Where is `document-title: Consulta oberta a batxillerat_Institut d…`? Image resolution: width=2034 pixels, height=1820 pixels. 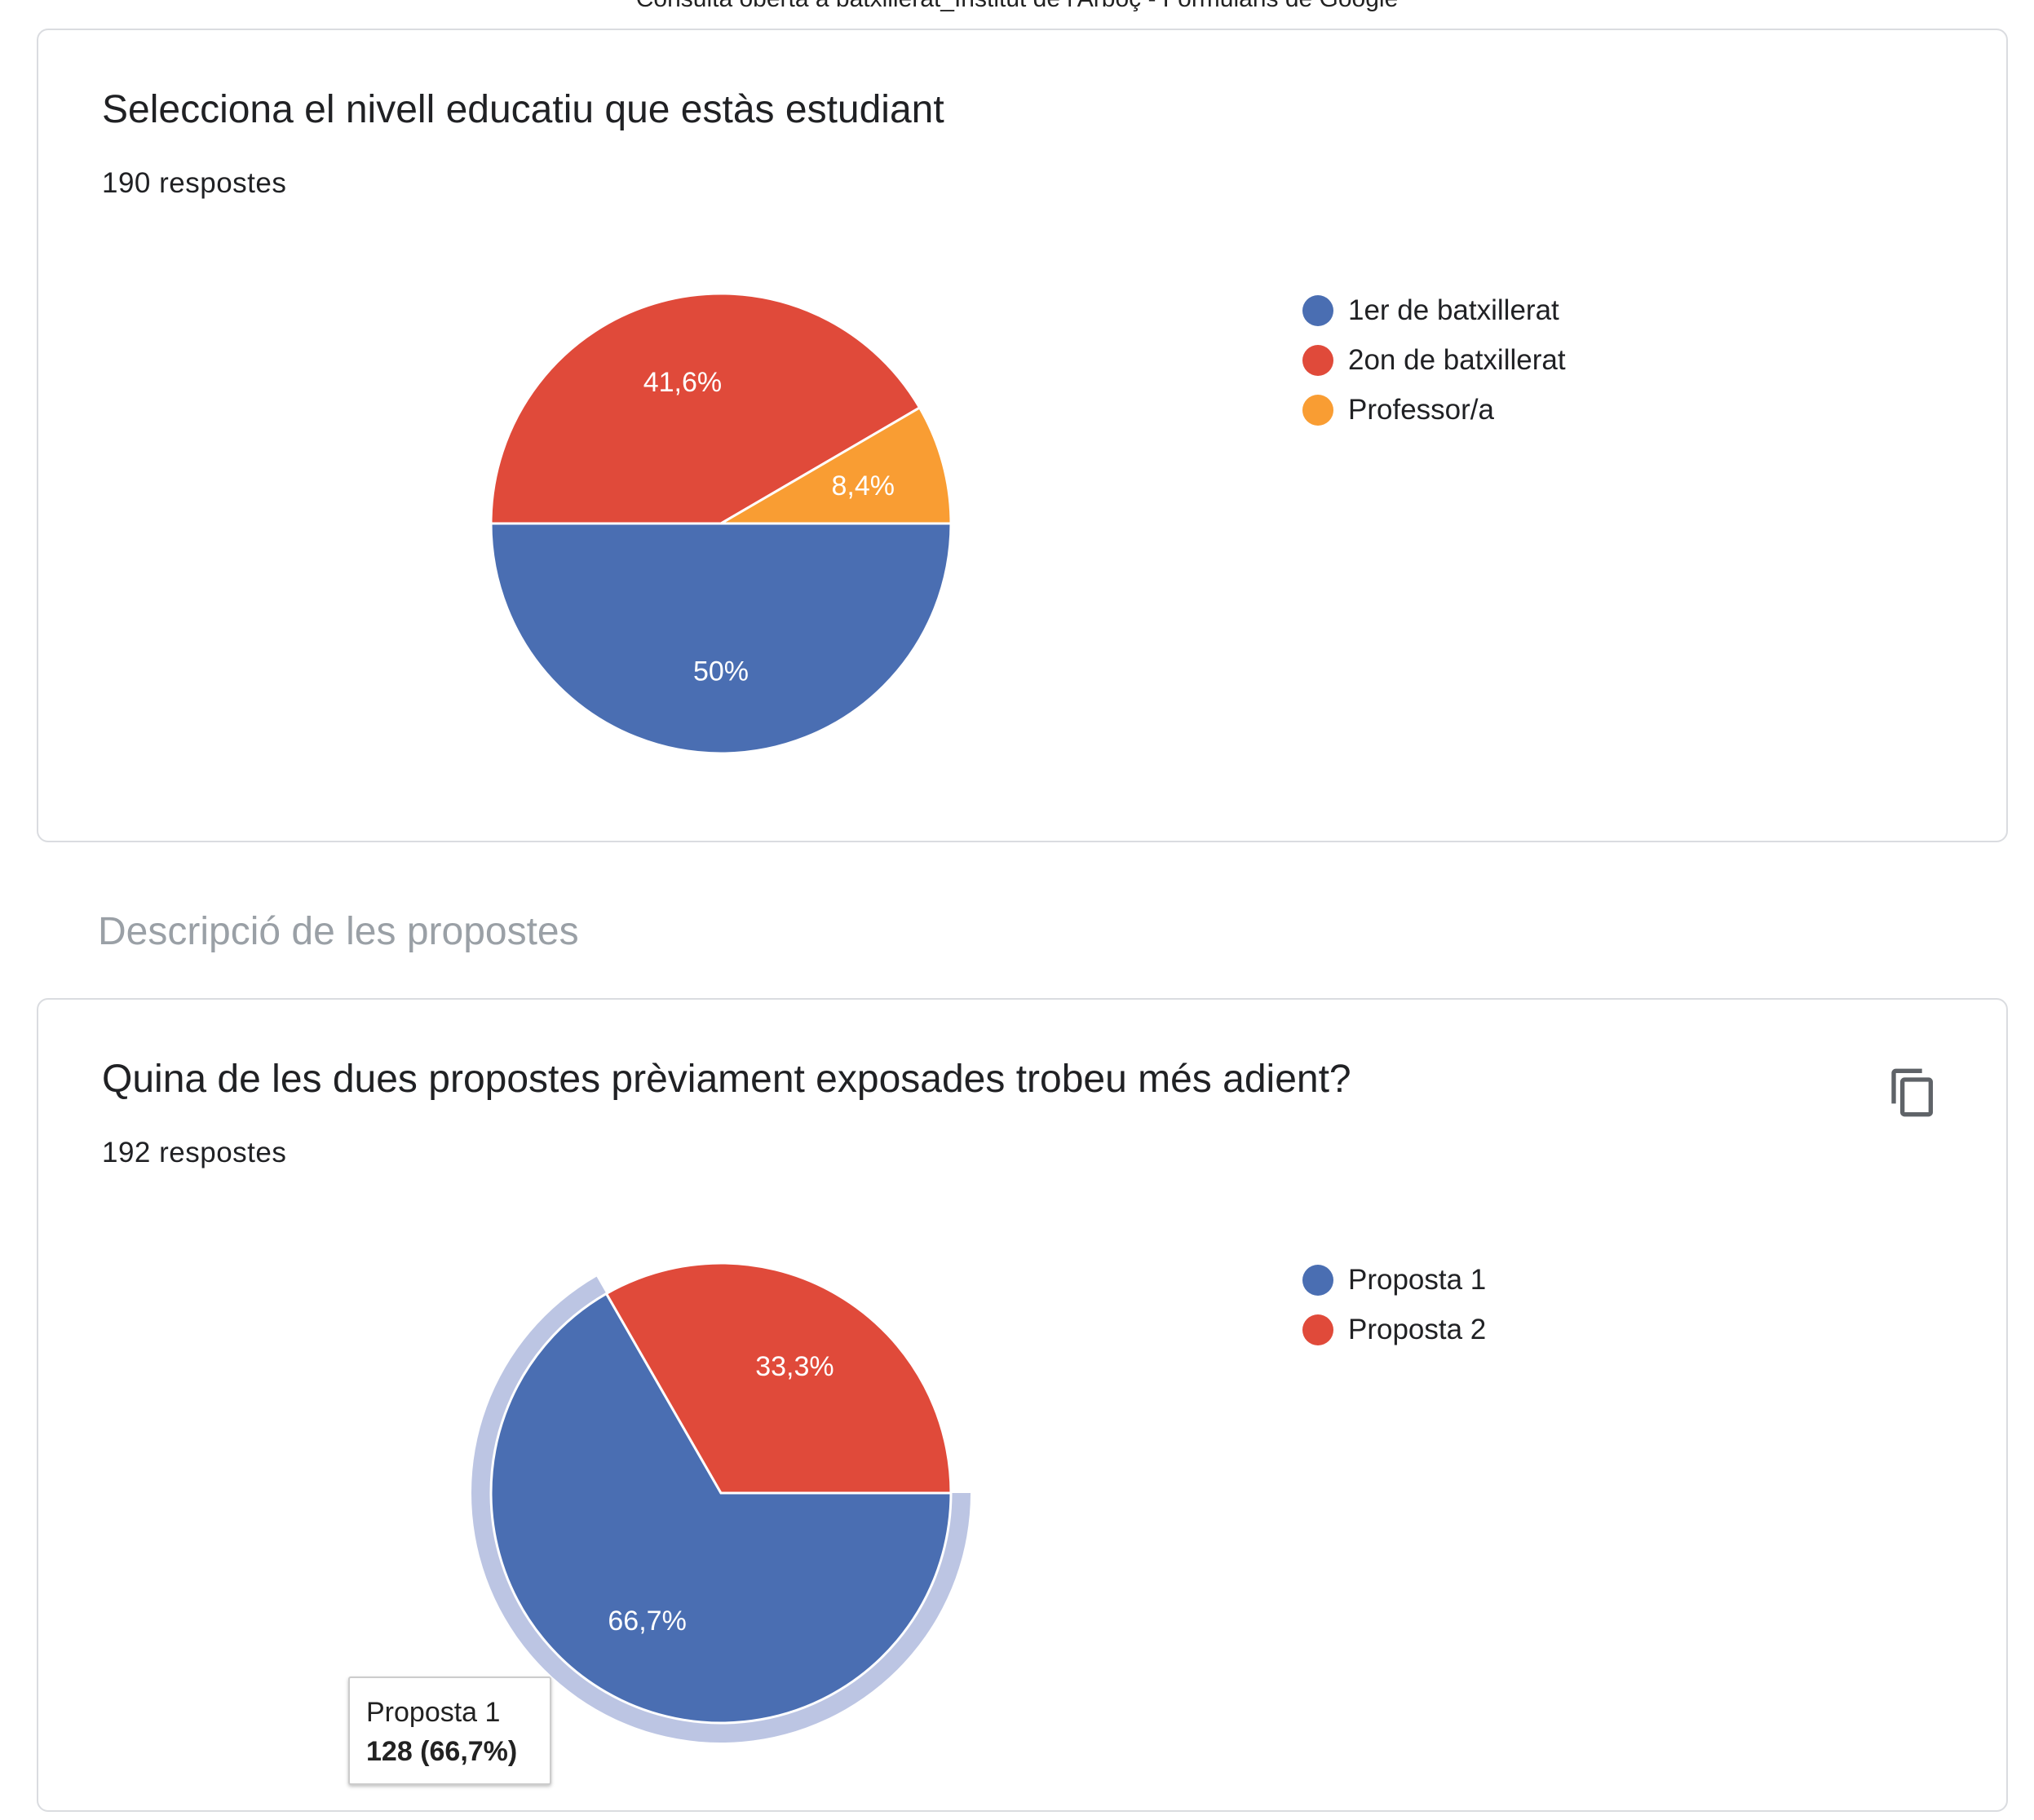 document-title: Consulta oberta a batxillerat_Institut d… is located at coordinates (1017, 6).